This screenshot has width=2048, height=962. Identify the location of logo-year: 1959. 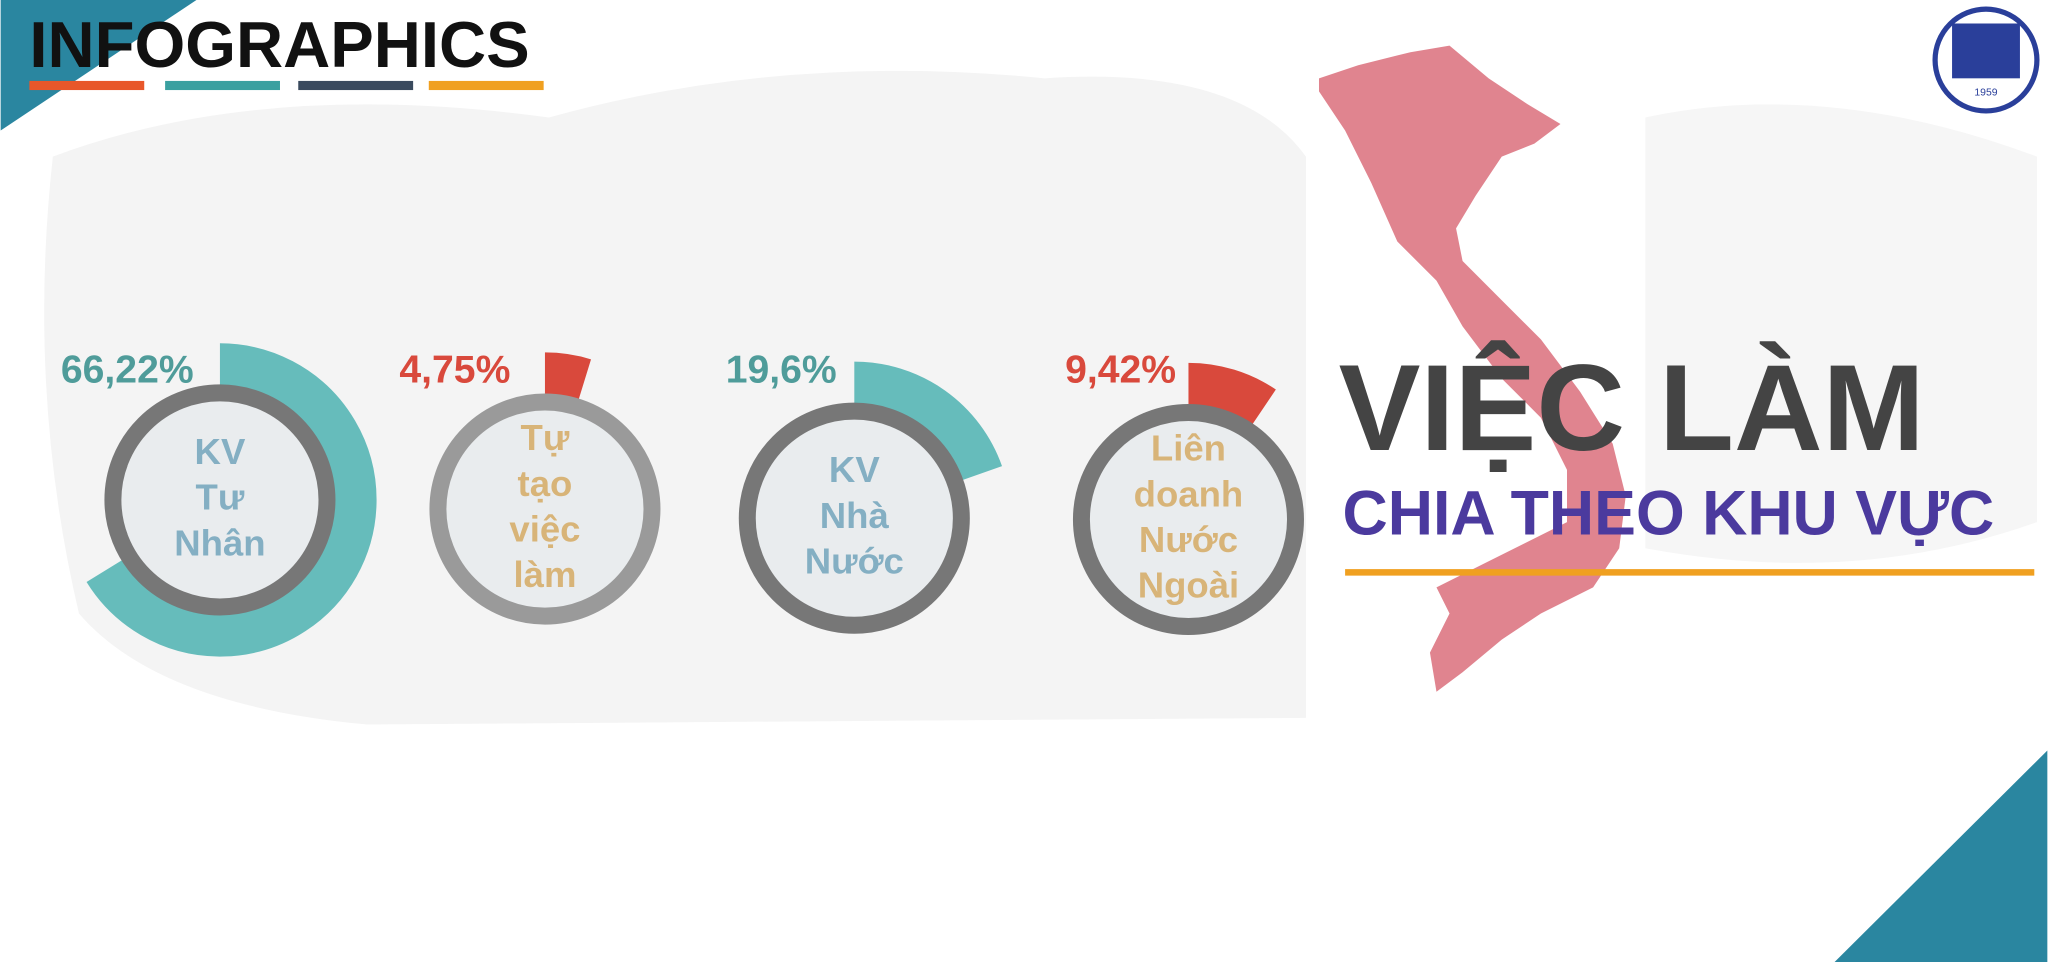
(1985, 92).